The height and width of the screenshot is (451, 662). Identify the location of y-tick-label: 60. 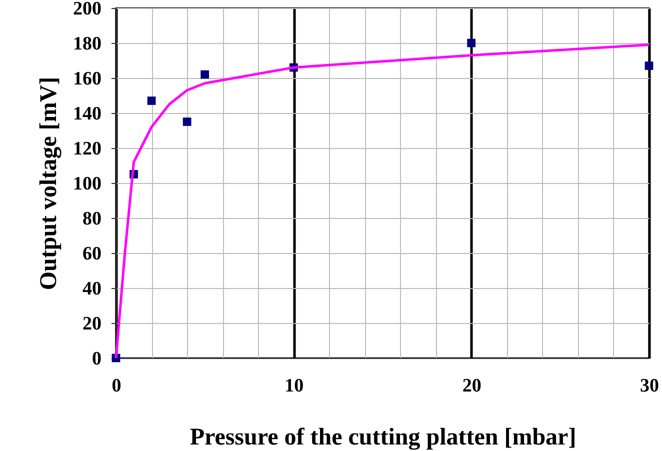
(92, 254).